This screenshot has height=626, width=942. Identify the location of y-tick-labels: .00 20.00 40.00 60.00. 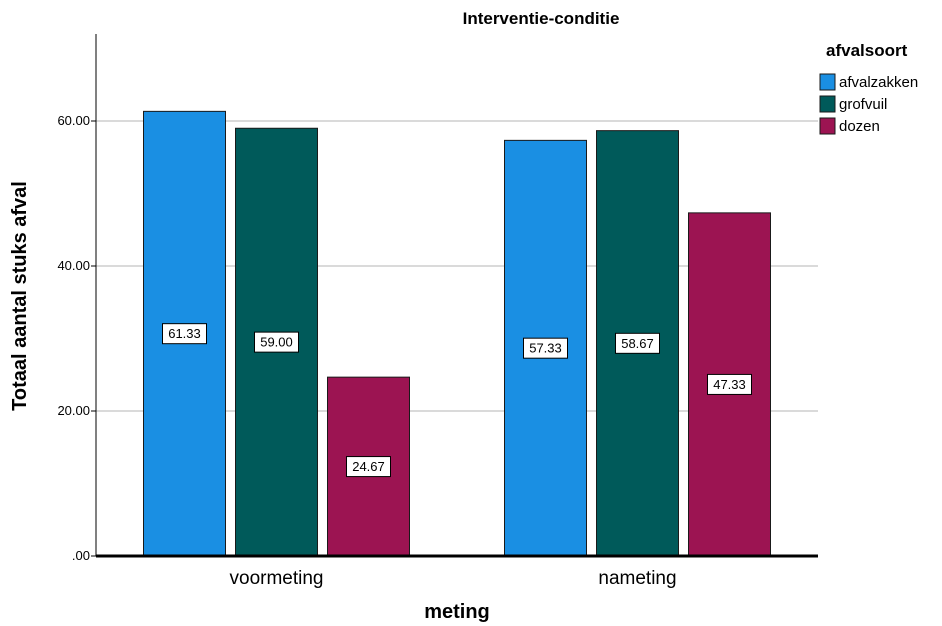
(76, 338).